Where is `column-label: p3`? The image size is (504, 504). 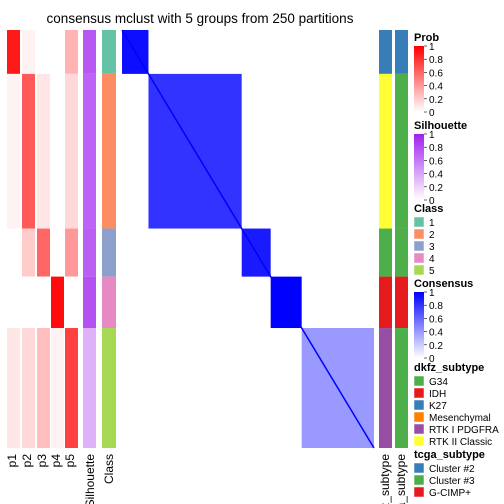
column-label: p3 is located at coordinates (42, 461).